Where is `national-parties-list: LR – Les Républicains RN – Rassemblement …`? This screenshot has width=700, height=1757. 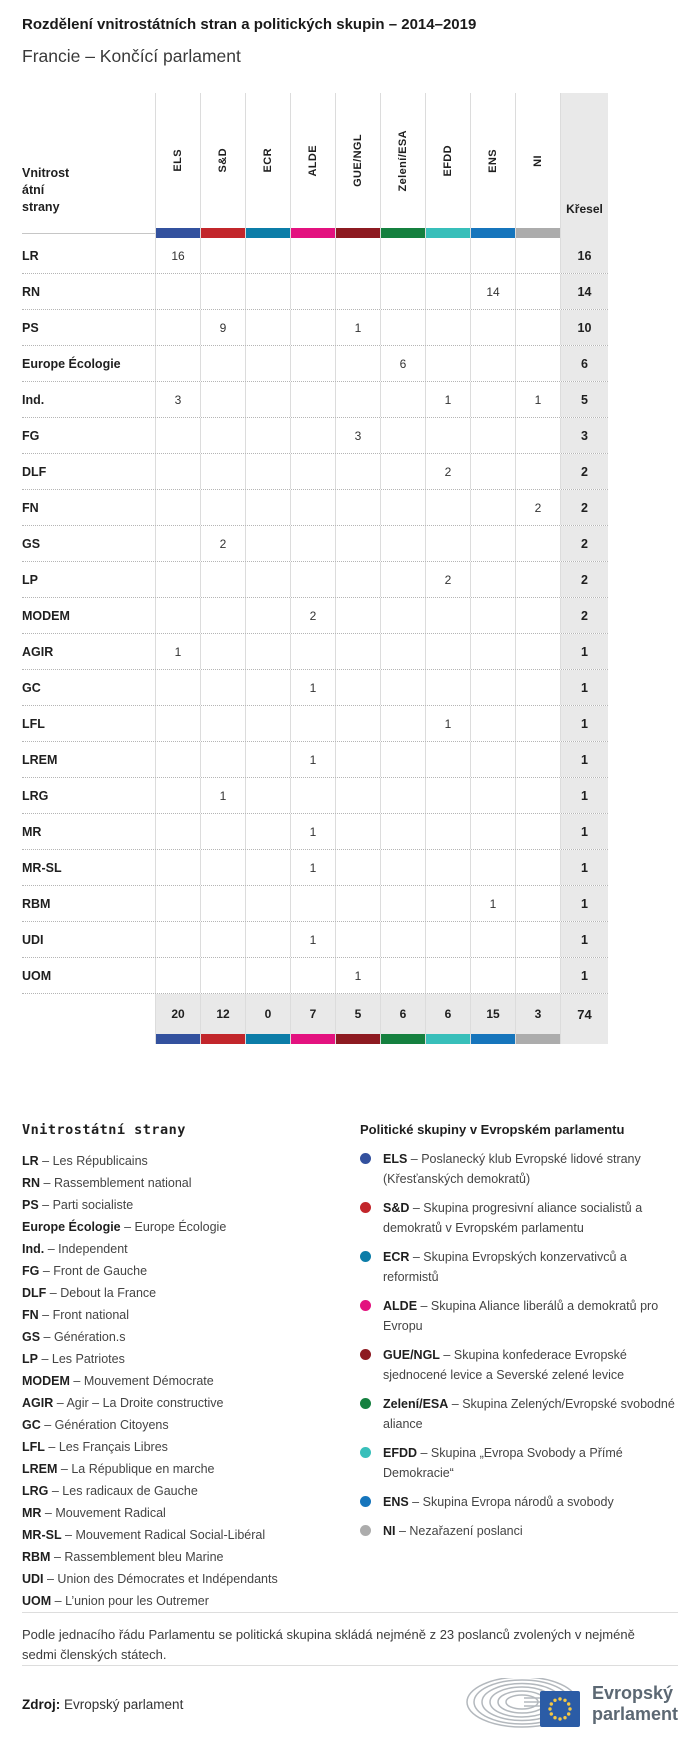
national-parties-list: LR – Les Républicains RN – Rassemblement … is located at coordinates (191, 1381).